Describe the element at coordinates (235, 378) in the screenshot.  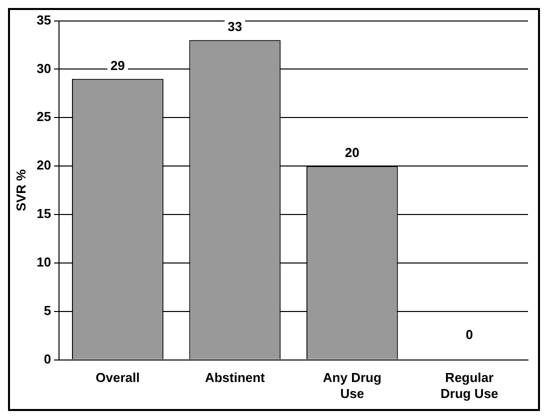
I see `x-tick-label: Abstinent` at that location.